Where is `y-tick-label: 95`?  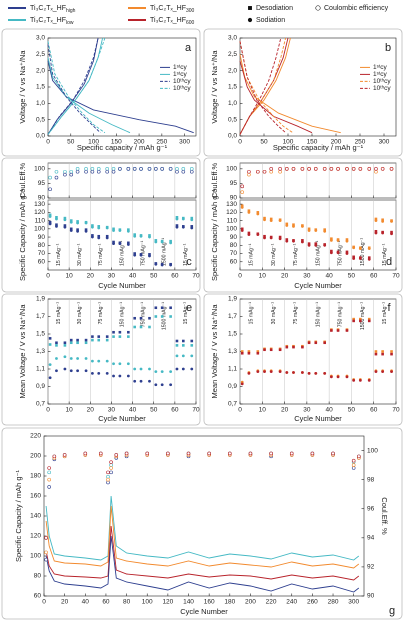 y-tick-label: 95 is located at coordinates (42, 183).